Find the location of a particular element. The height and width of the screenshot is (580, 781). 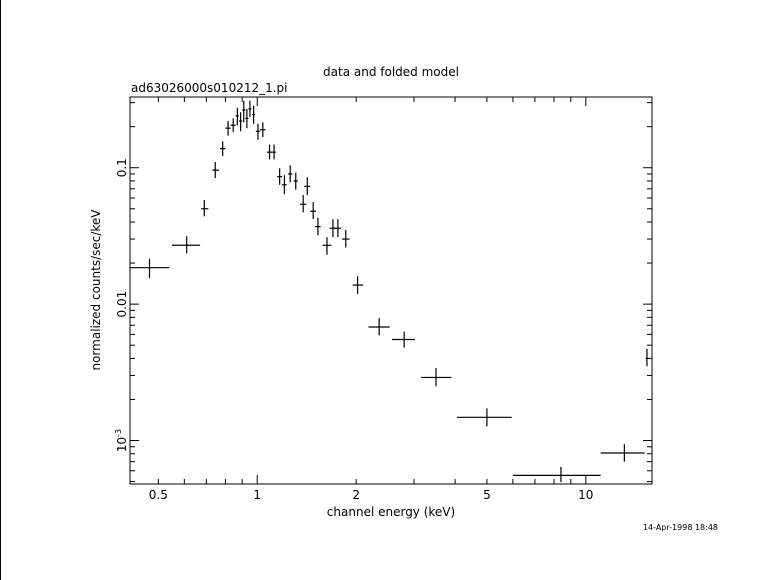

x-tick-label: 5 is located at coordinates (487, 495).